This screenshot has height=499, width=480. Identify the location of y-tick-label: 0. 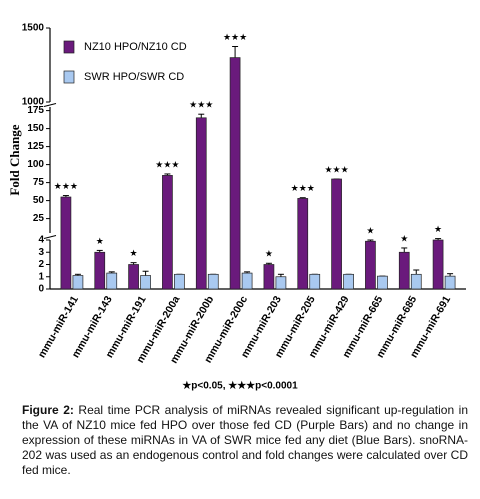
(41, 289).